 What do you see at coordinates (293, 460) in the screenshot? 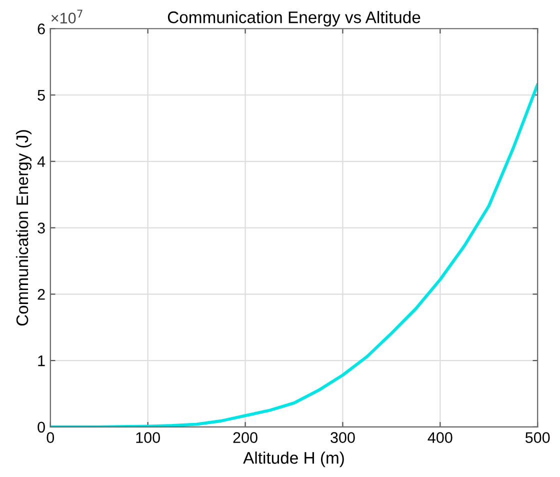
I see `x-axis-title: Altitude H (m)` at bounding box center [293, 460].